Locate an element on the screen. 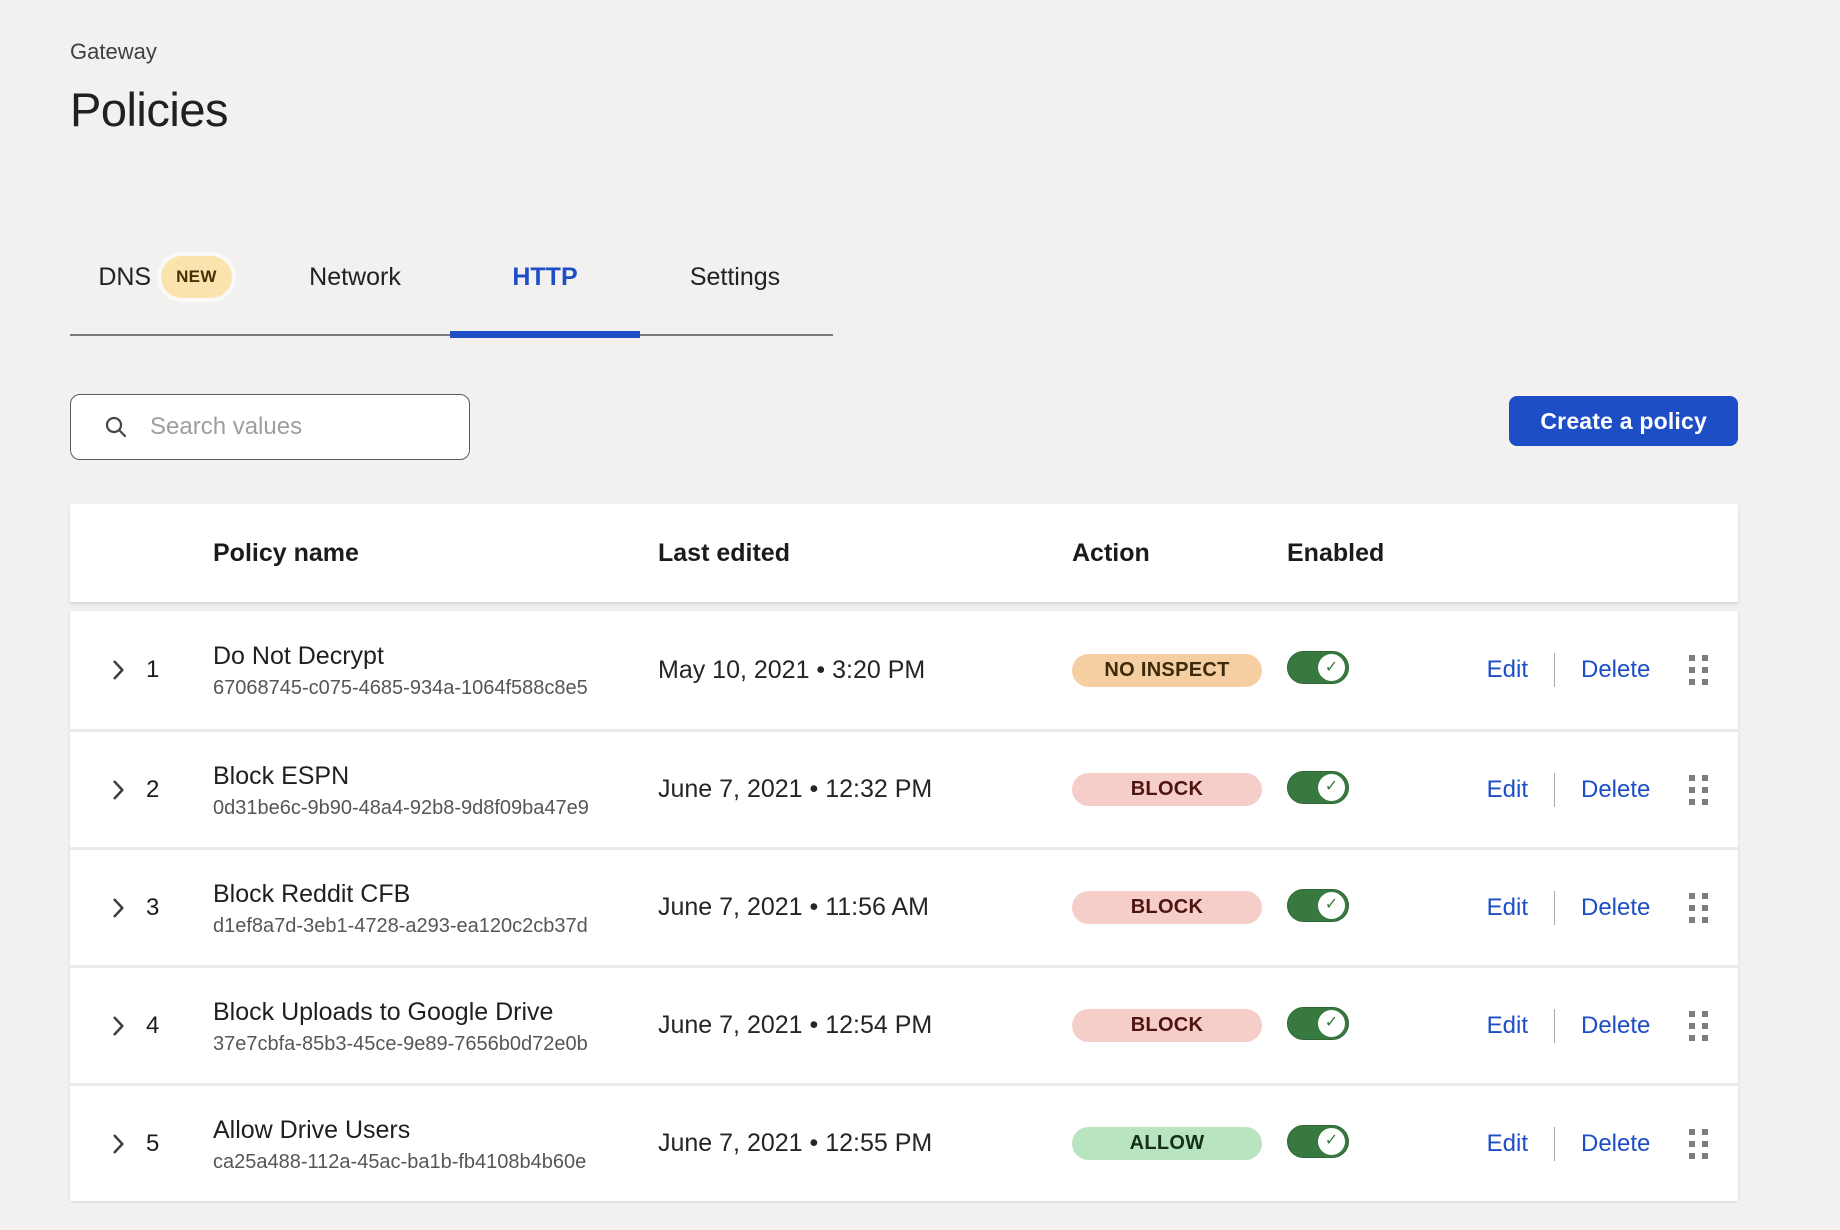  tab-network: Network is located at coordinates (355, 295).